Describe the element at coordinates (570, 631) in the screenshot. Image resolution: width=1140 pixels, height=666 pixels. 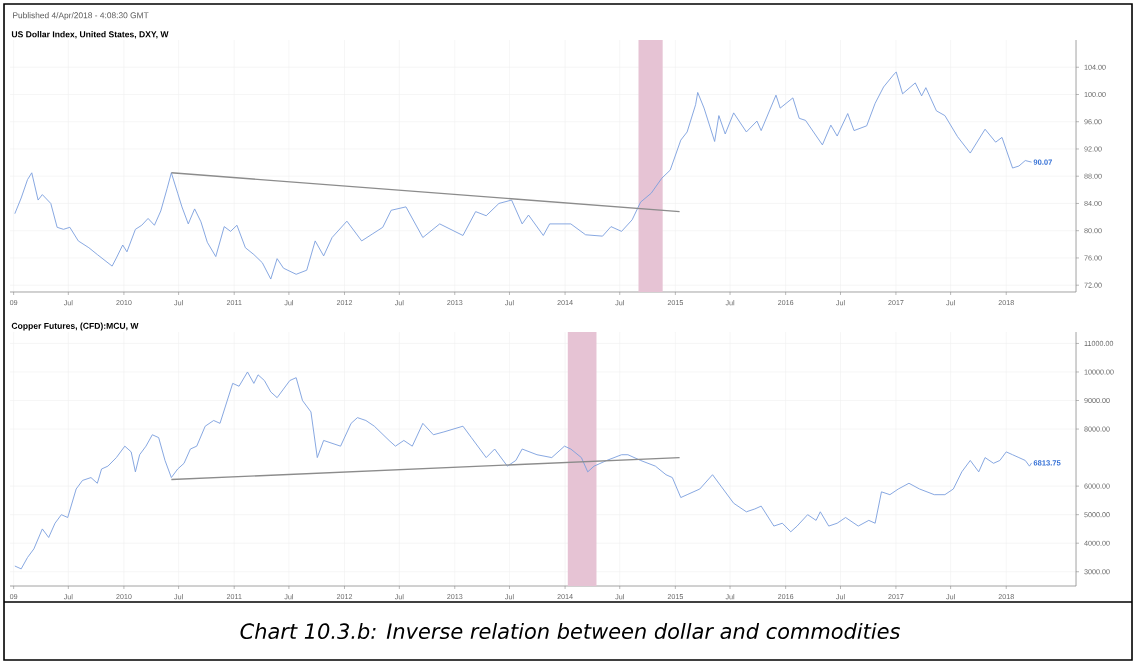
I see `caption: Chart 10.3.b: Inverse relation between dollar and commodities` at that location.